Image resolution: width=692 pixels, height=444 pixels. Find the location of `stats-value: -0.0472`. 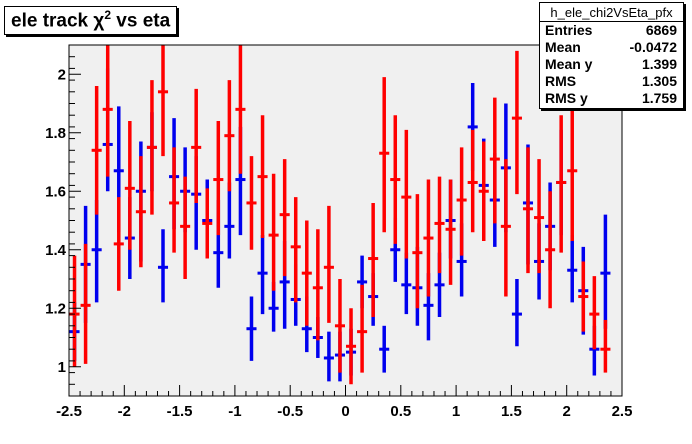

stats-value: -0.0472 is located at coordinates (653, 47).